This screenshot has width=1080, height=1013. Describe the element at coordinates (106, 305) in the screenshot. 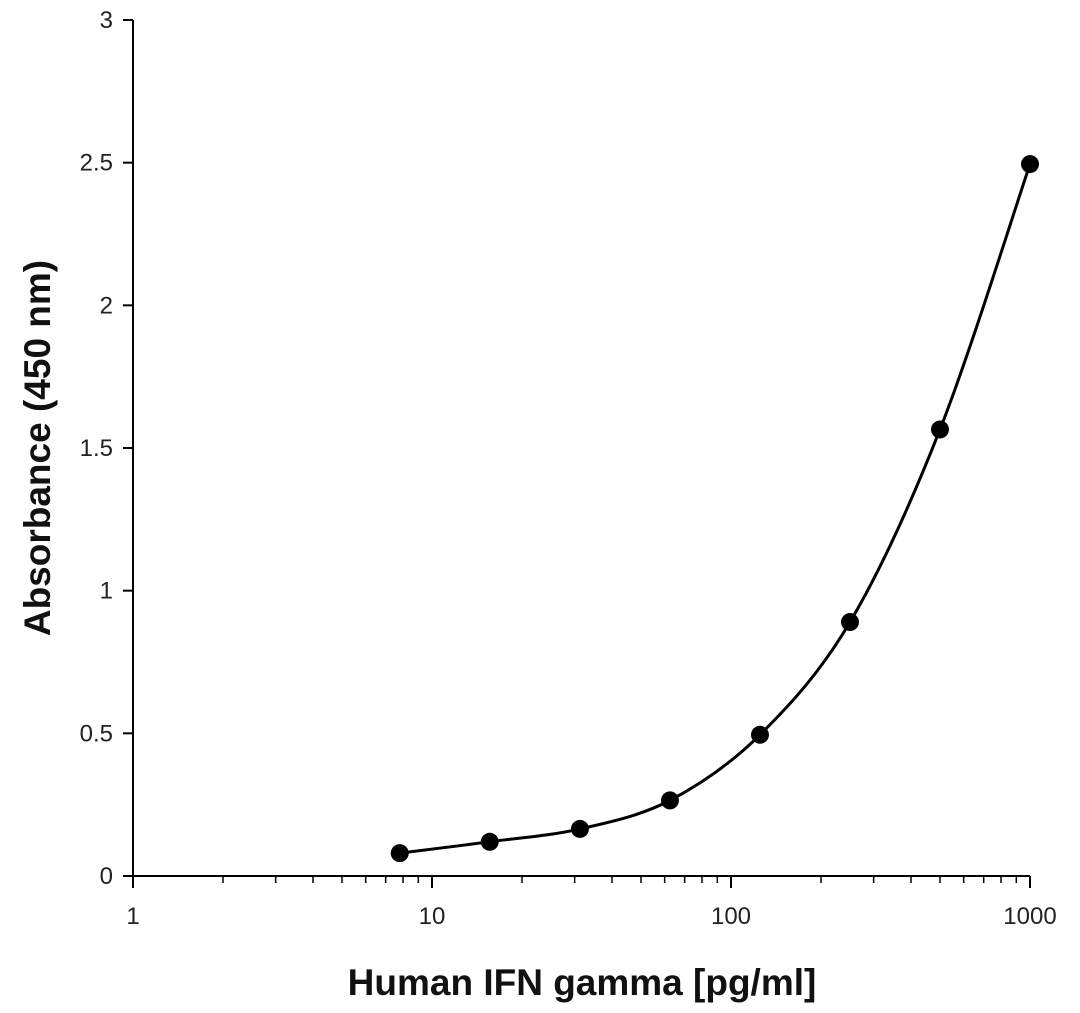

I see `y-tick-label: 2` at that location.